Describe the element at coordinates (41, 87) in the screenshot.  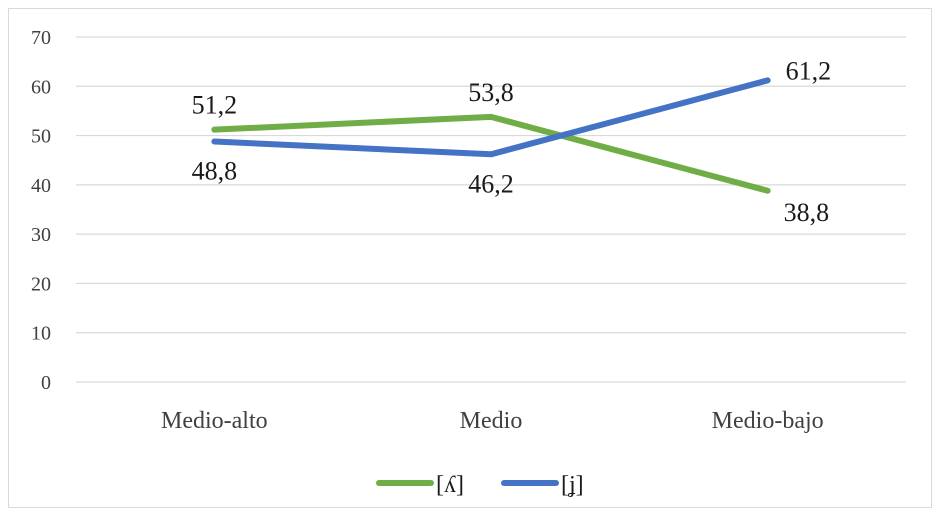
I see `y-tick-label: 60` at that location.